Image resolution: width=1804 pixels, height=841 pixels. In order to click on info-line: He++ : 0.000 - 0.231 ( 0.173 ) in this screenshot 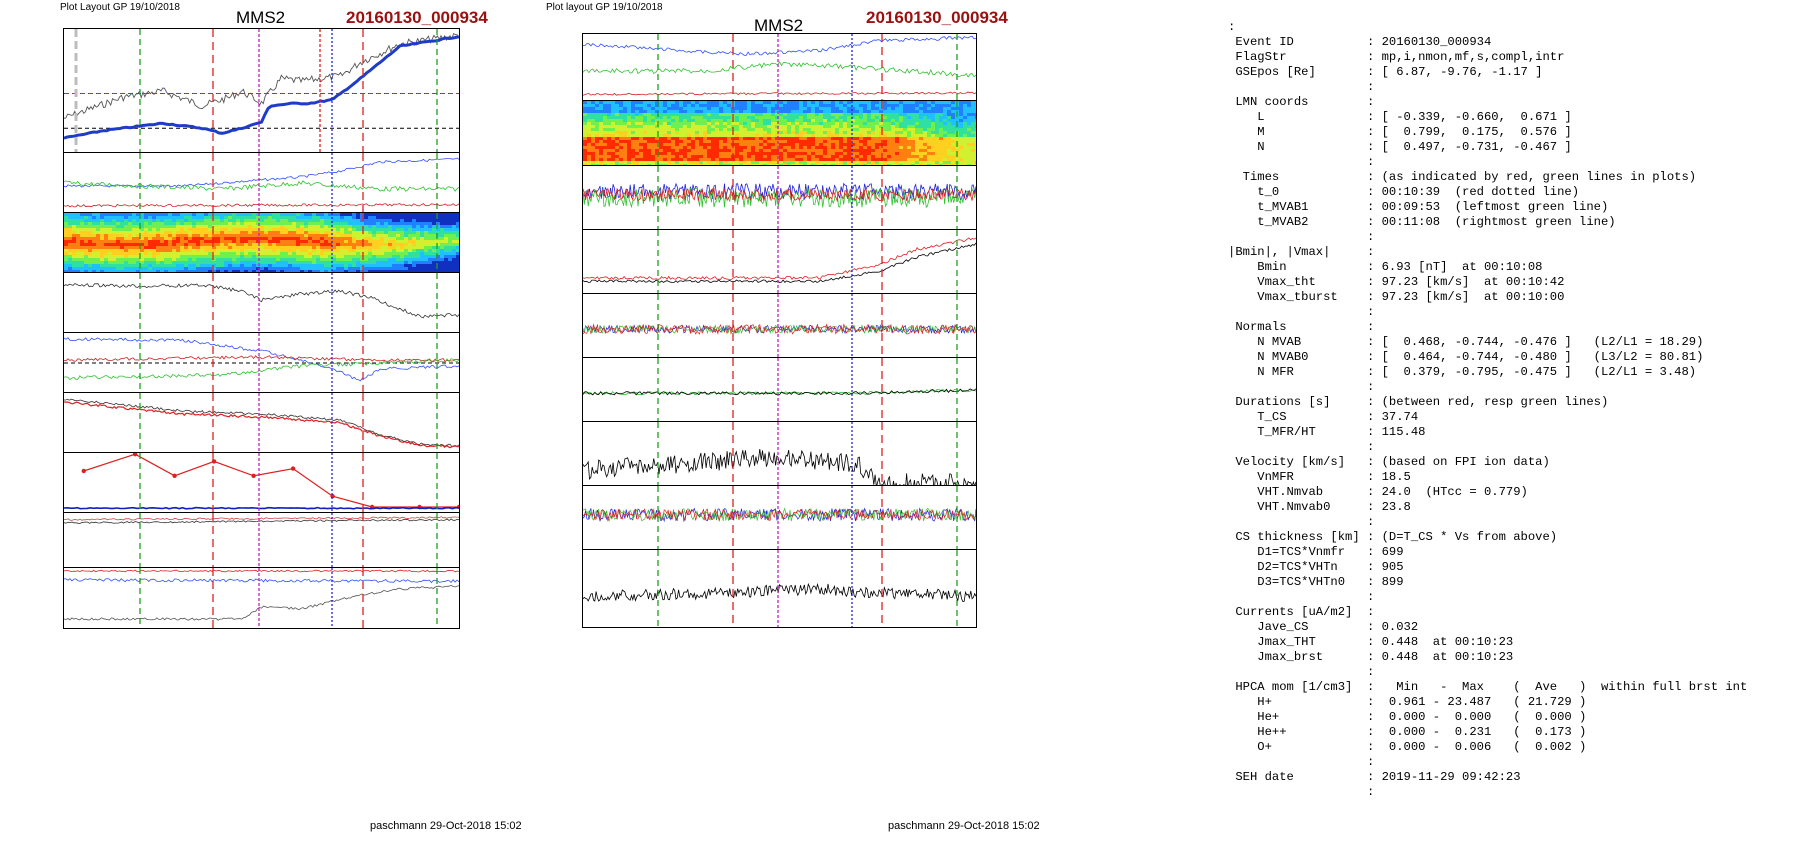, I will do `click(1407, 732)`.